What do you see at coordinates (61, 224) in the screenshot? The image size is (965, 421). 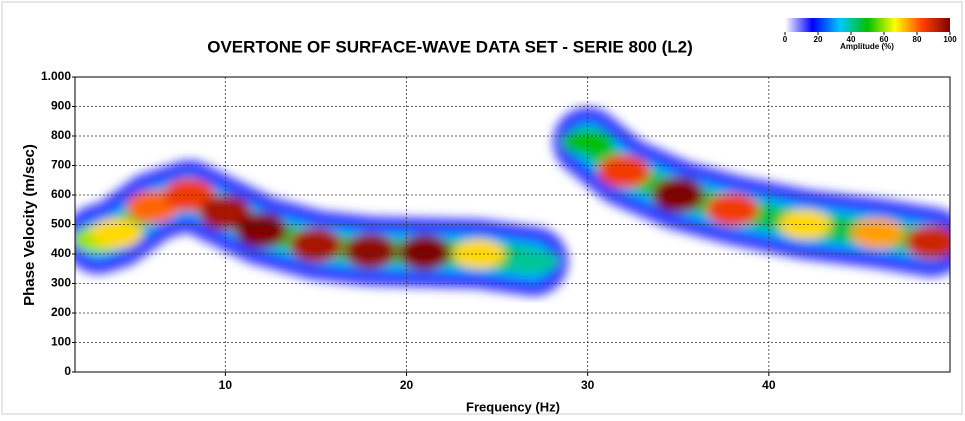 I see `y-tick-label: 500` at bounding box center [61, 224].